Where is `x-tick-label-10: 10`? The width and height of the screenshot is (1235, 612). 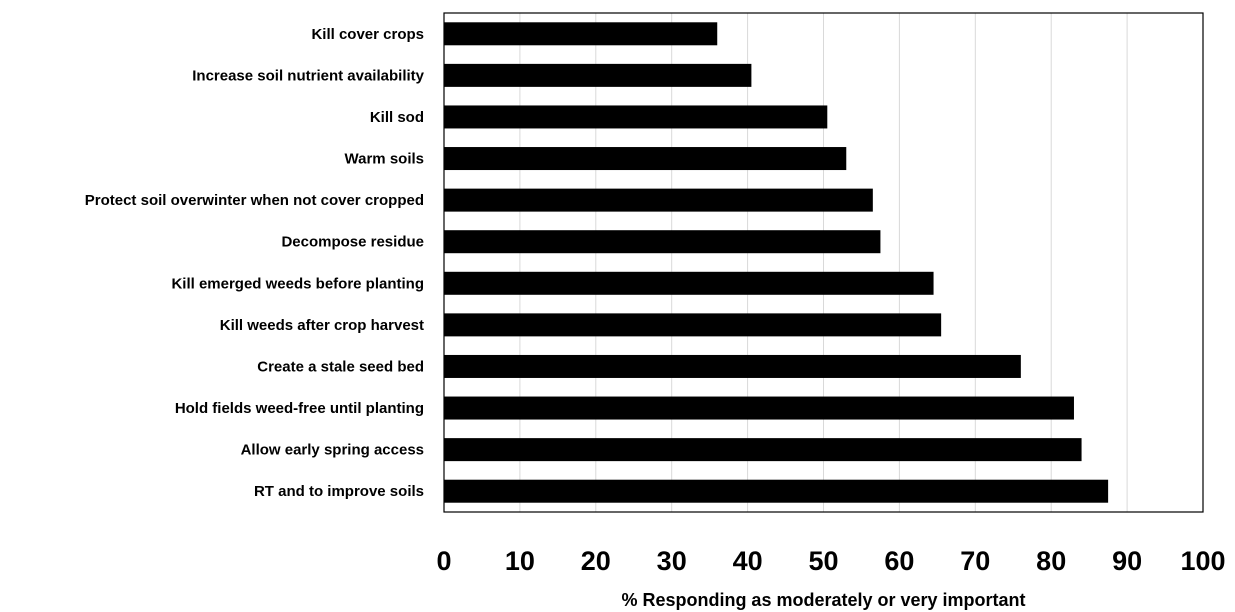 x-tick-label-10: 10 is located at coordinates (520, 561).